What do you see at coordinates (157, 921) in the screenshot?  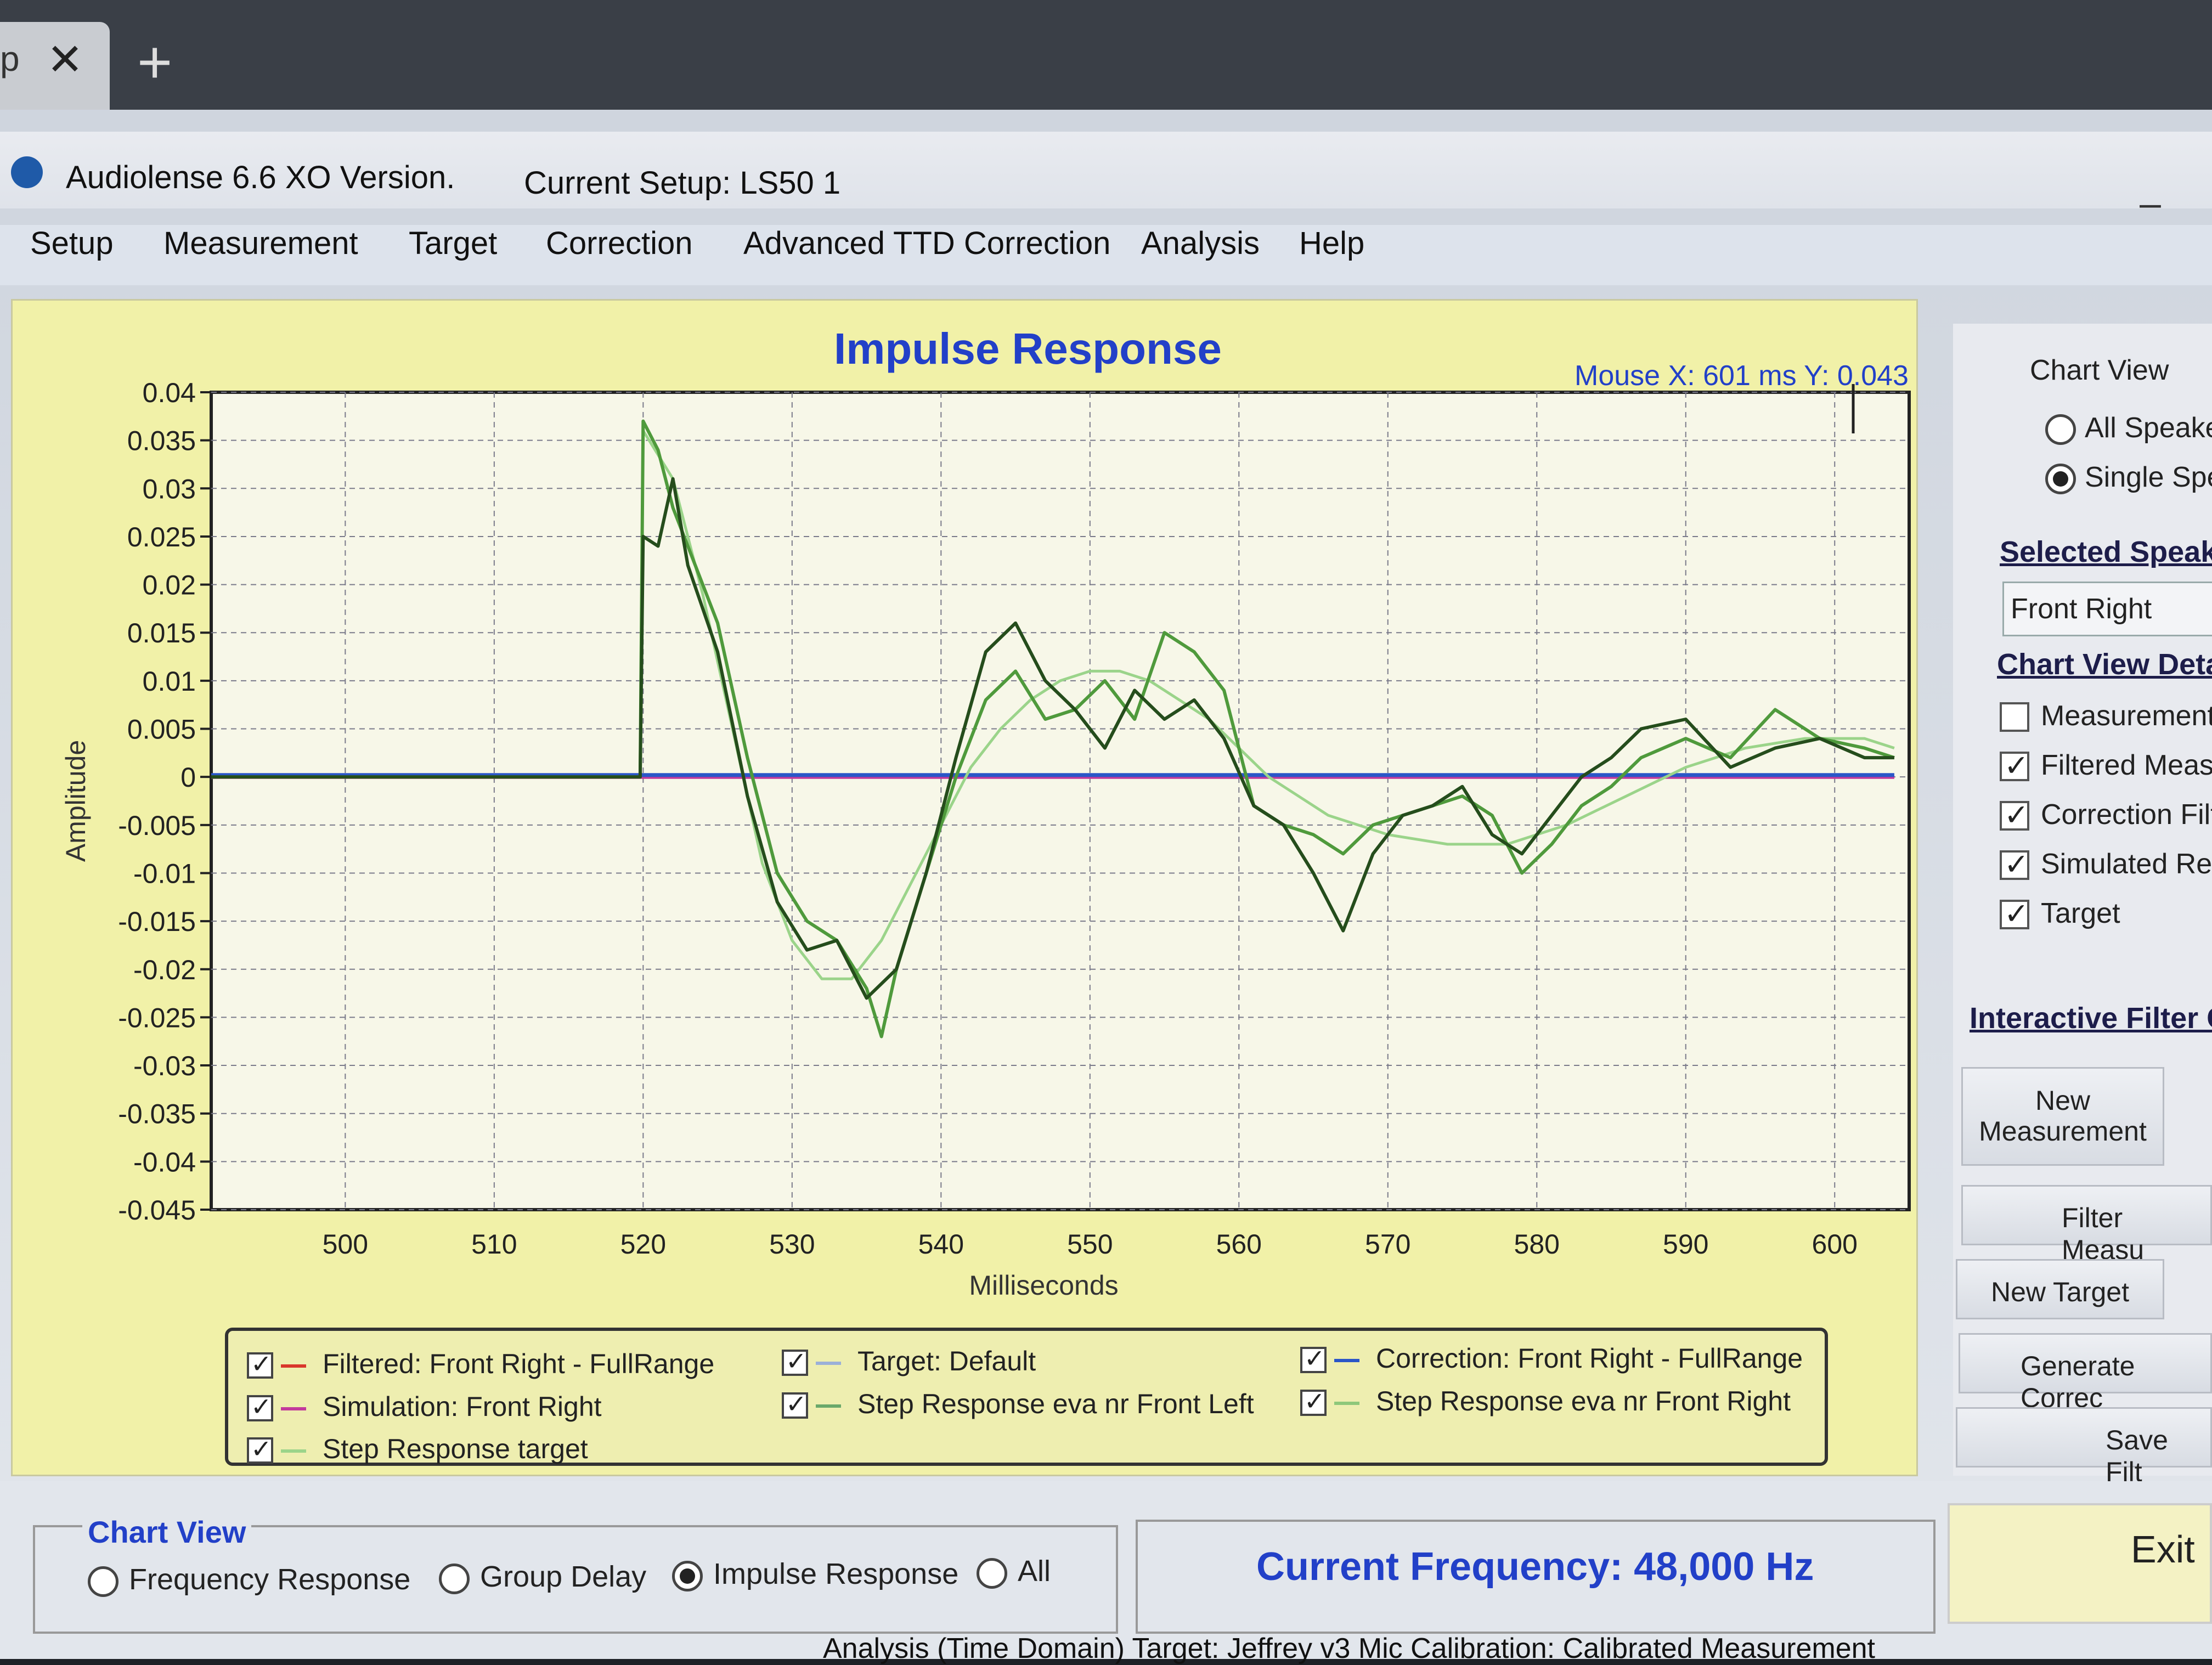 I see `y-tick-label: -0.015` at bounding box center [157, 921].